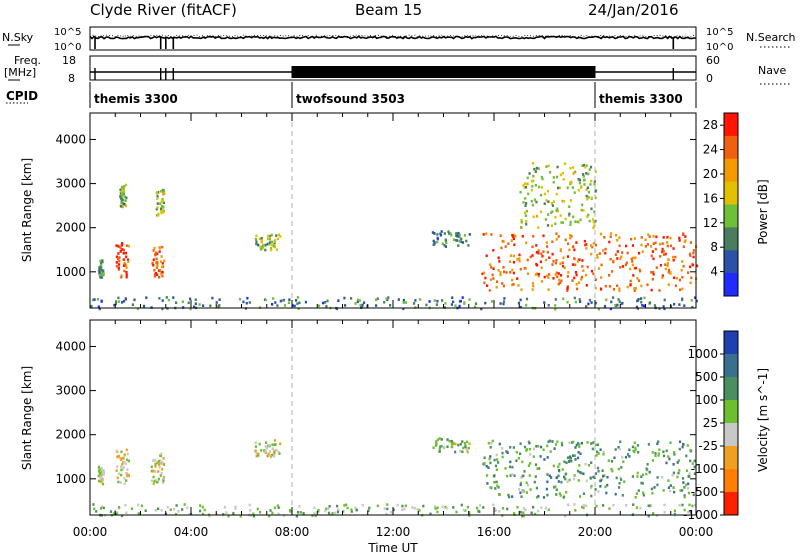  I want to click on colorbar-tick-label: 12, so click(710, 223).